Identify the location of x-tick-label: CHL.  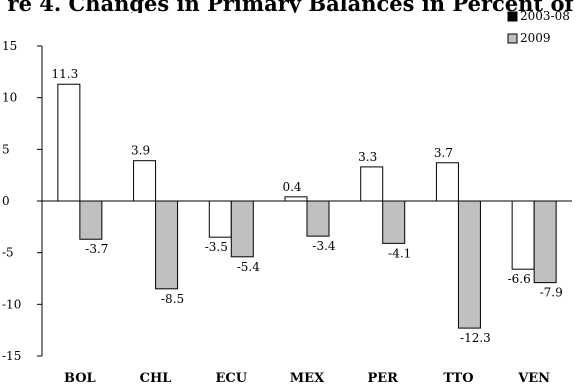
(156, 378).